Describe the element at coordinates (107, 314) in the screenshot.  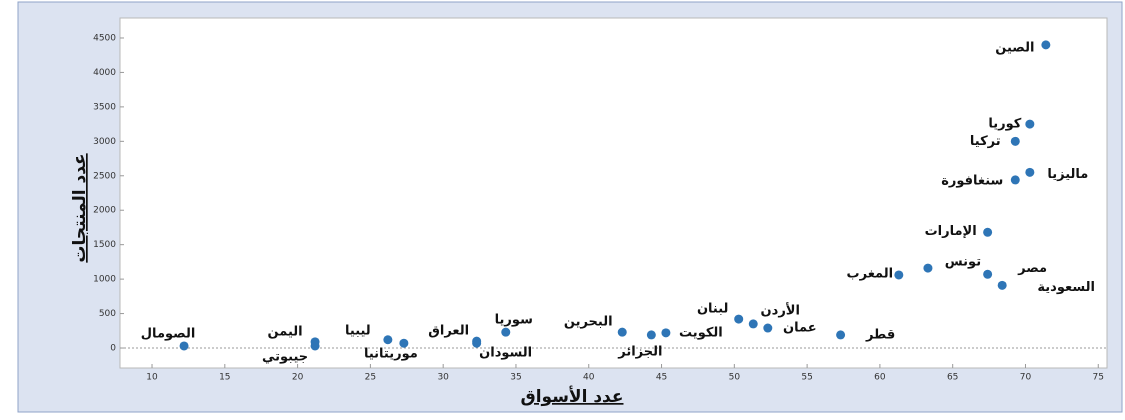
I see `y-tick-label: 500` at that location.